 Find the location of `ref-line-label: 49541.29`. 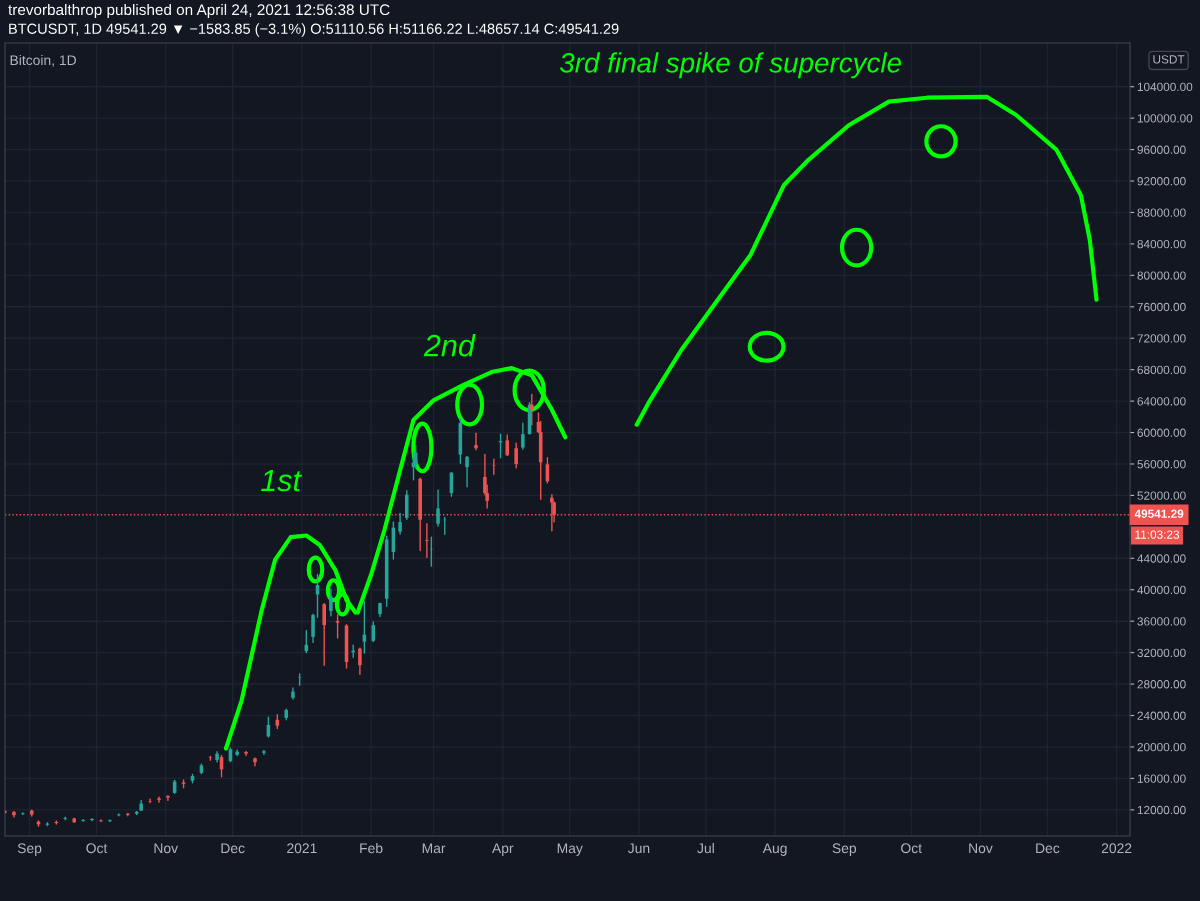

ref-line-label: 49541.29 is located at coordinates (1159, 513).